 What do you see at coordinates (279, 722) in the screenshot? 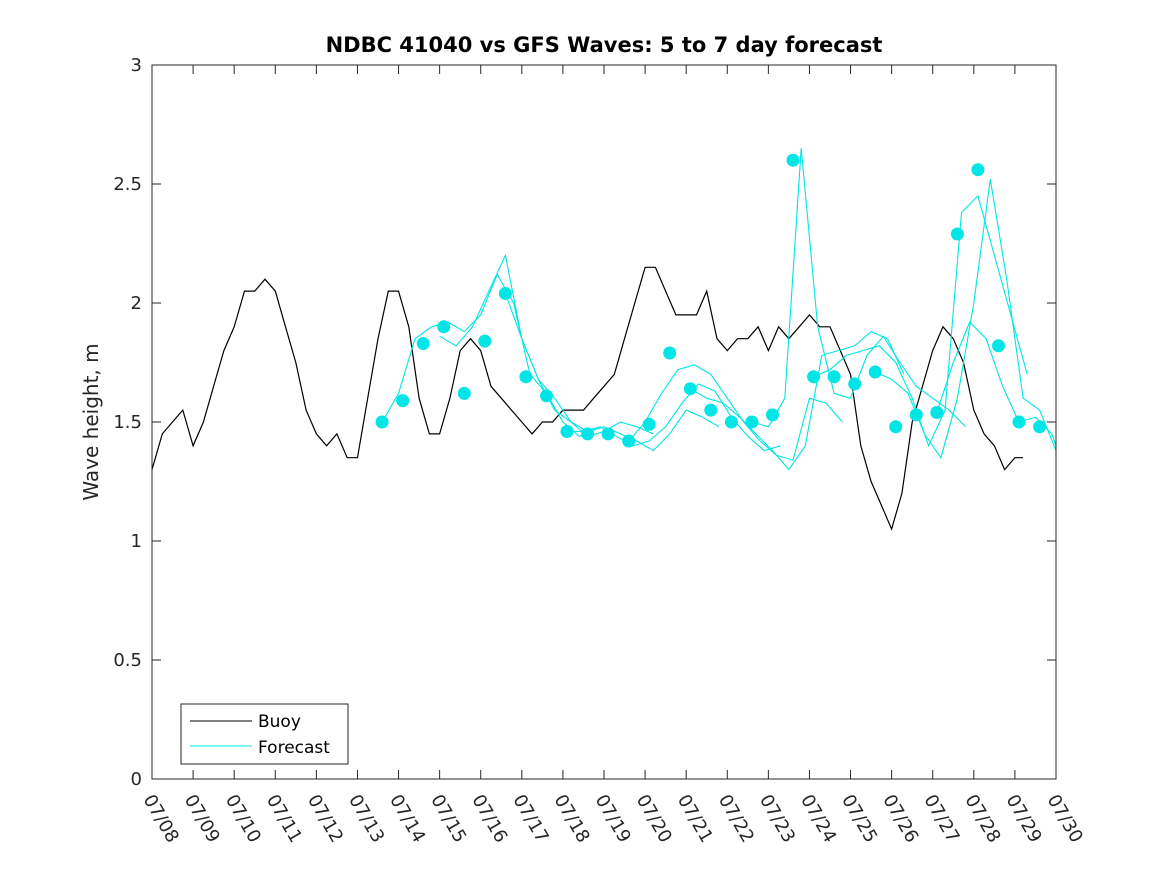
I see `legend-buoy-label: Buoy` at bounding box center [279, 722].